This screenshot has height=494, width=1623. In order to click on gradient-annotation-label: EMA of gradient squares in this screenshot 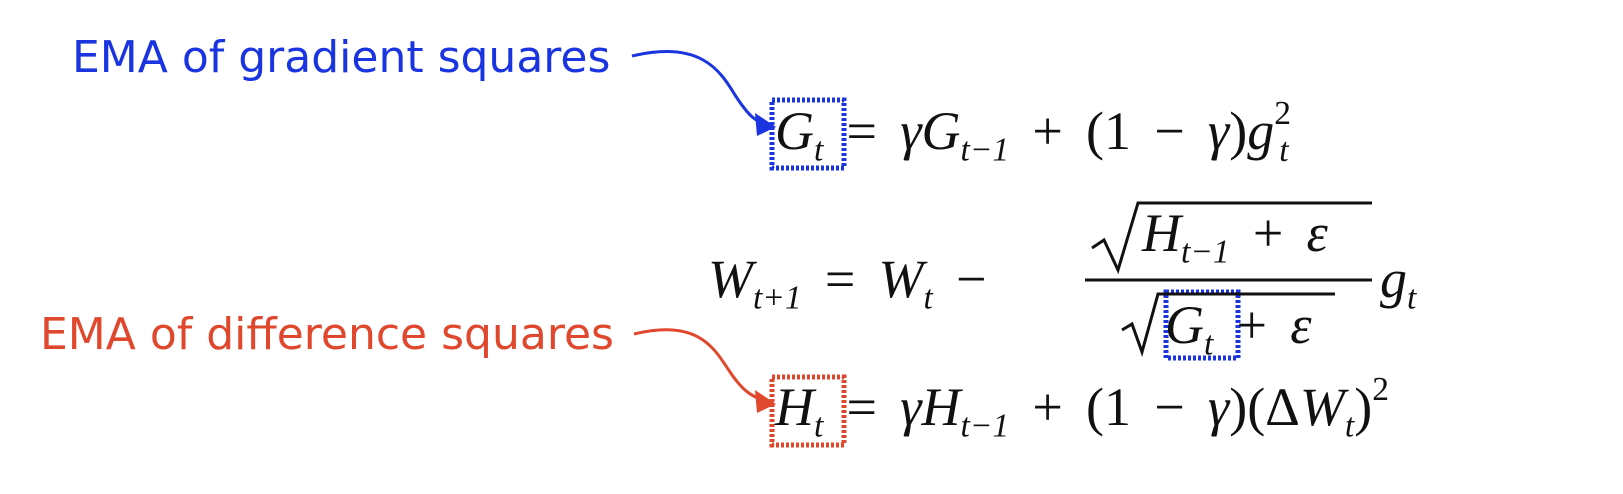, I will do `click(341, 57)`.